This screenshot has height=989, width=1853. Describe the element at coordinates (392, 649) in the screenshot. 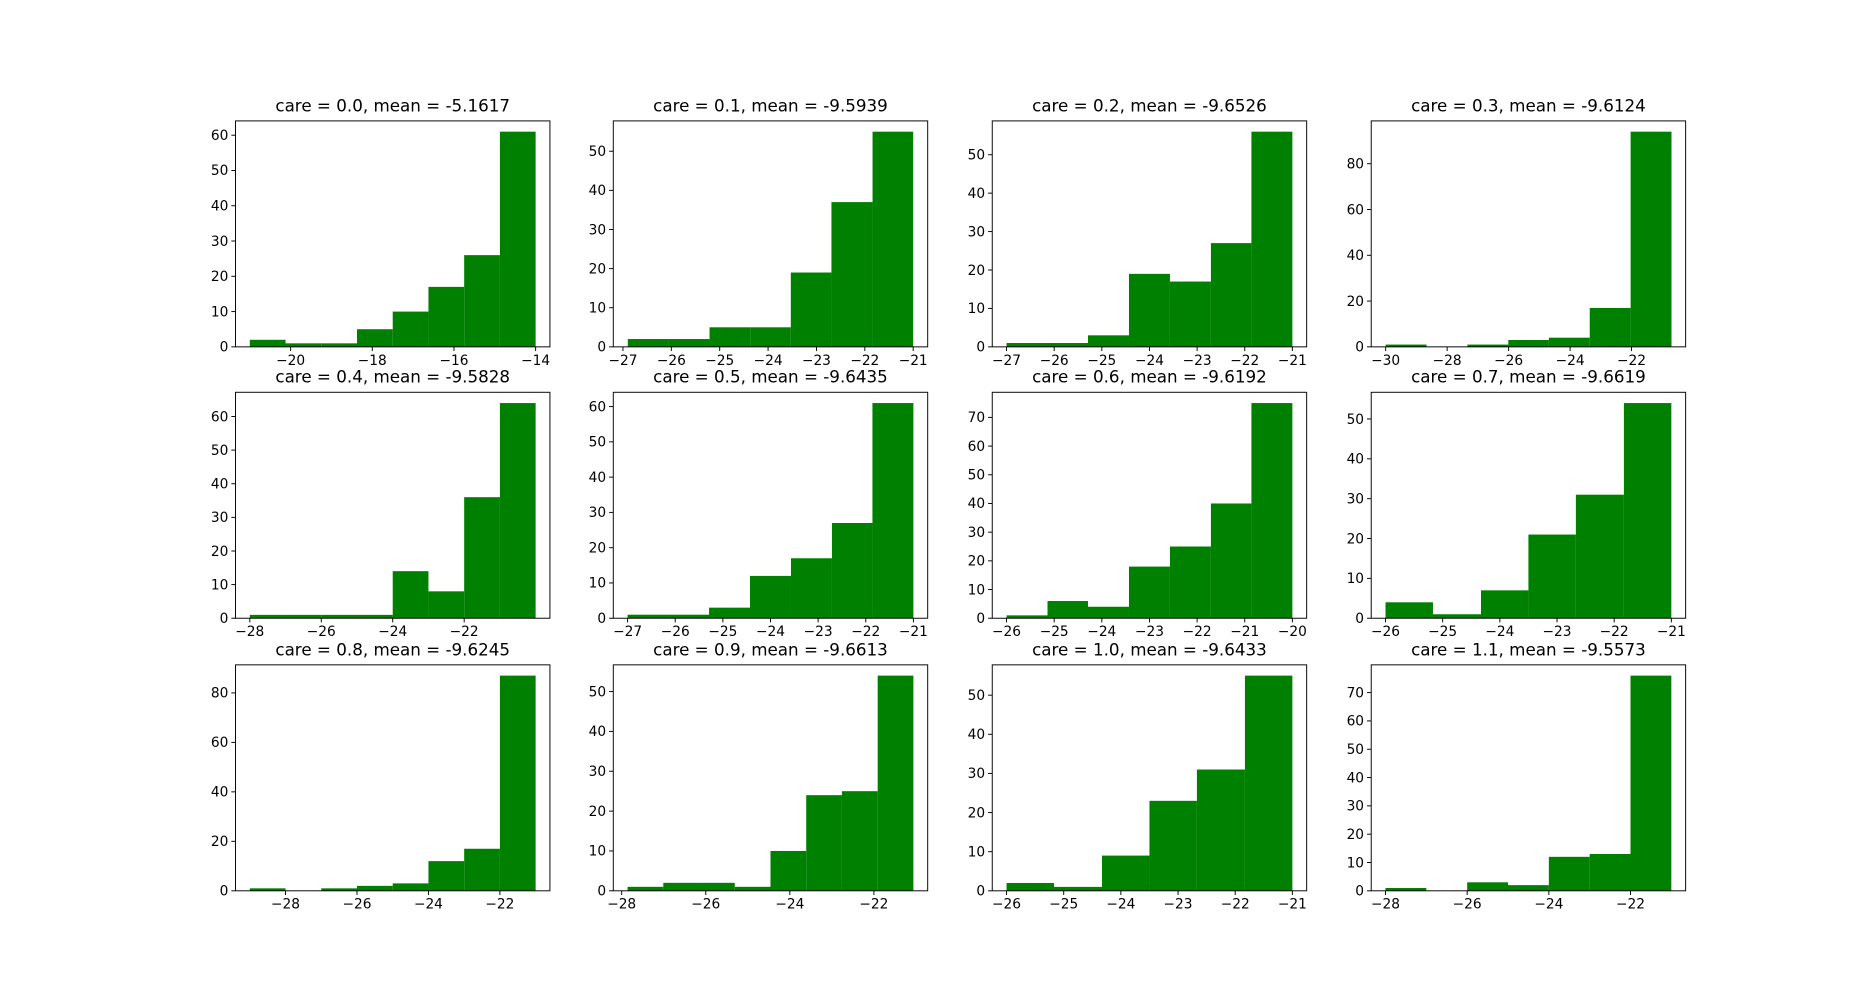

I see `subplot-title: care = 0.8, mean = -9.6245` at that location.